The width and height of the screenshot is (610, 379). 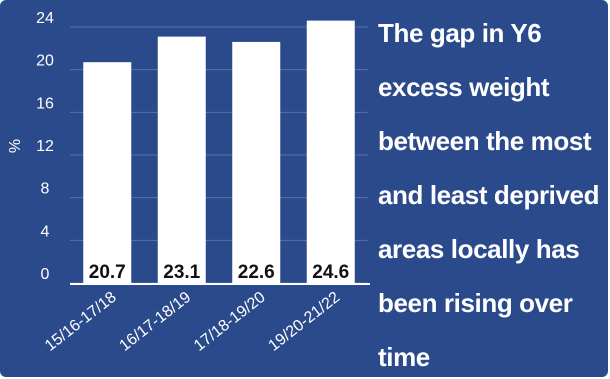 What do you see at coordinates (404, 357) in the screenshot?
I see `headline-line: time` at bounding box center [404, 357].